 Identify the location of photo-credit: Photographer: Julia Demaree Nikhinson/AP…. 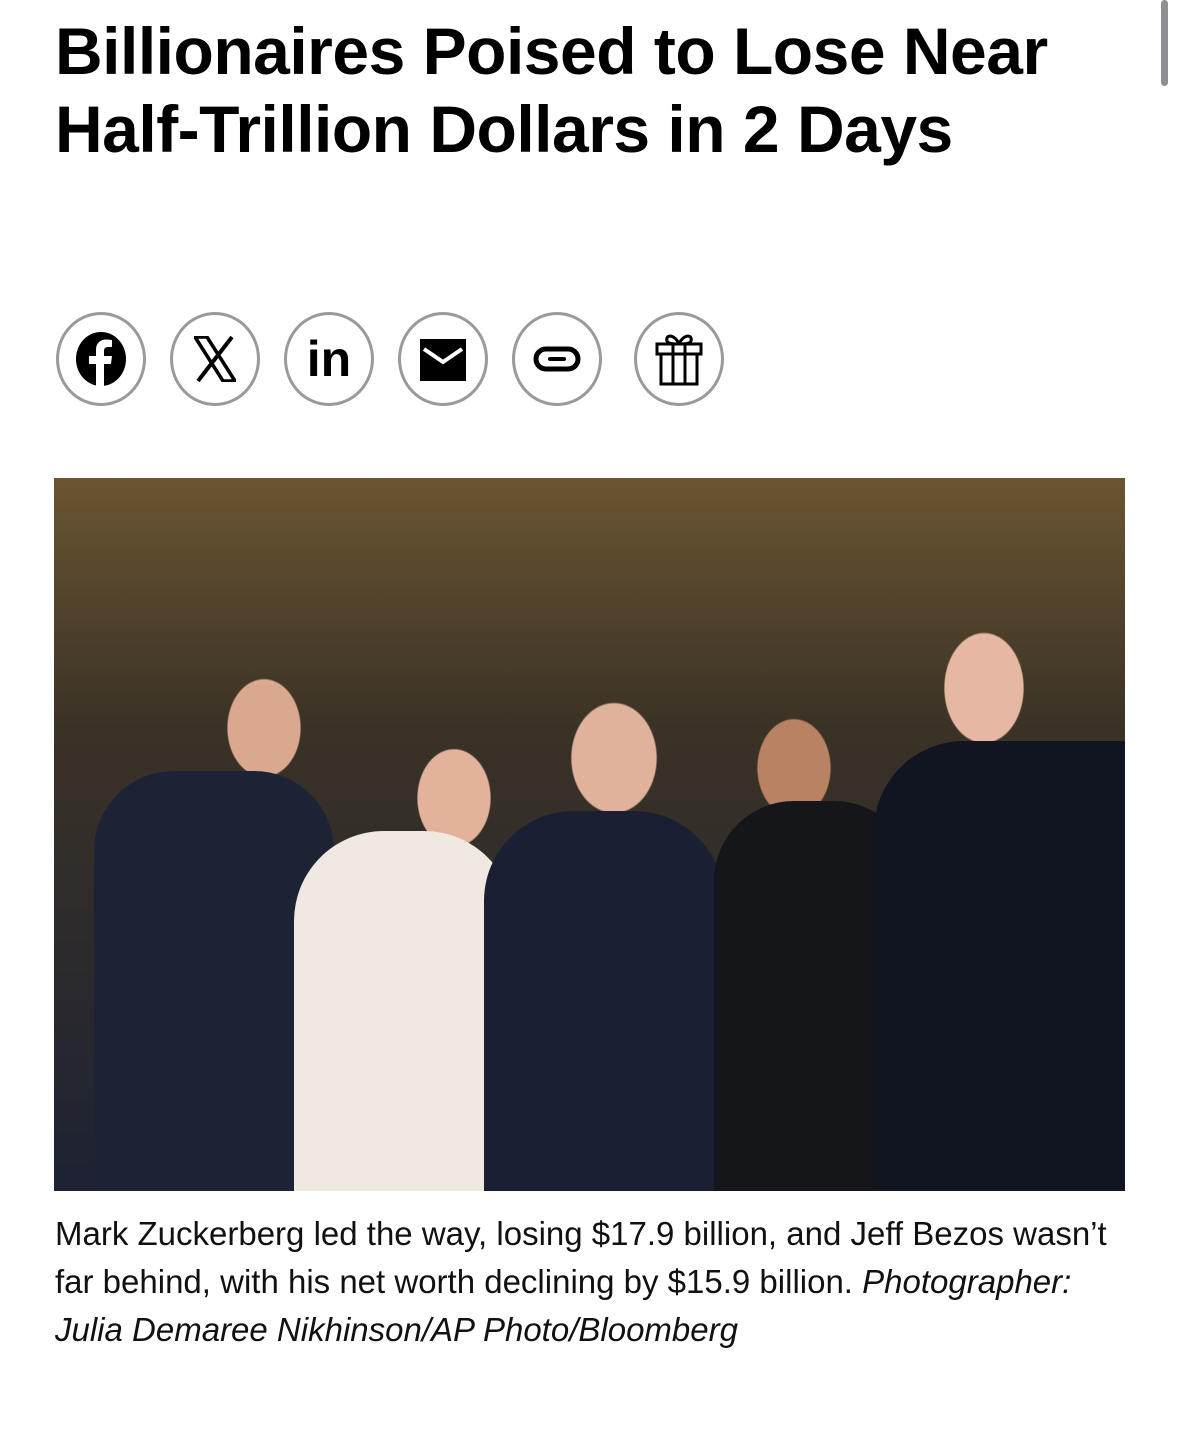
(563, 1305).